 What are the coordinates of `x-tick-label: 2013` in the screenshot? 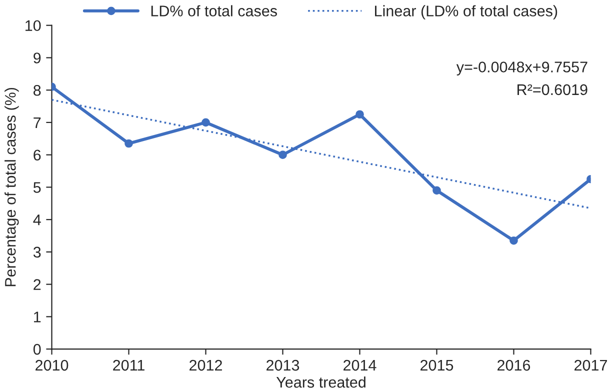 It's located at (283, 365).